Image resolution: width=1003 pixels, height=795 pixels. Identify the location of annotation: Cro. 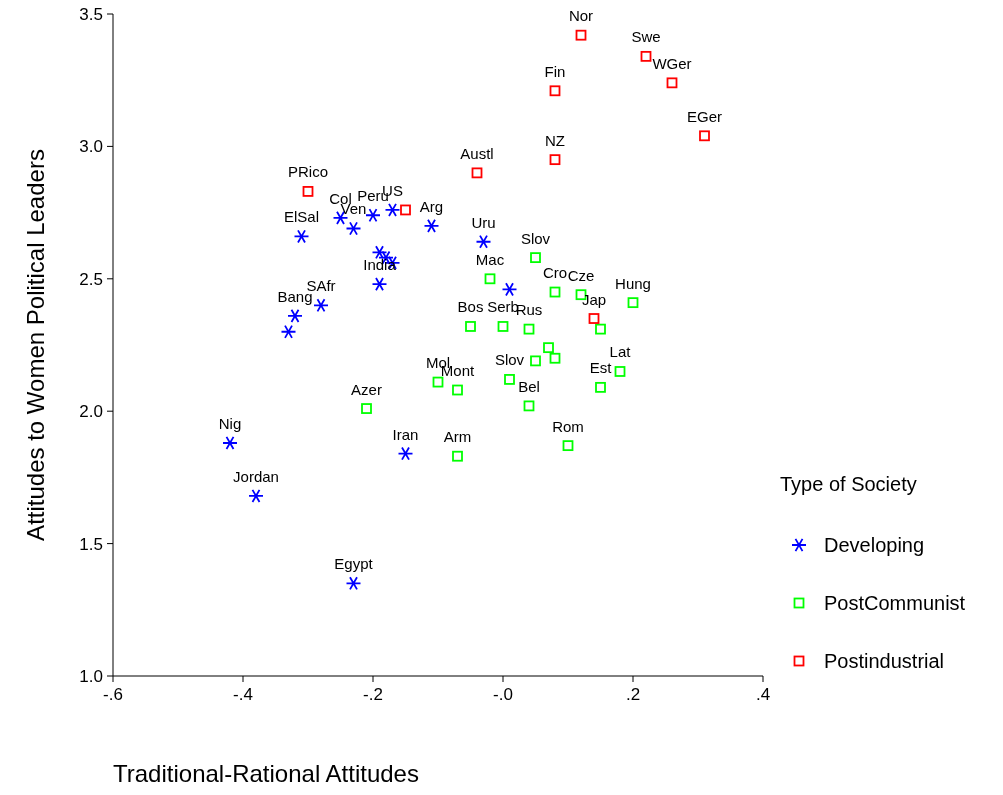
(555, 273).